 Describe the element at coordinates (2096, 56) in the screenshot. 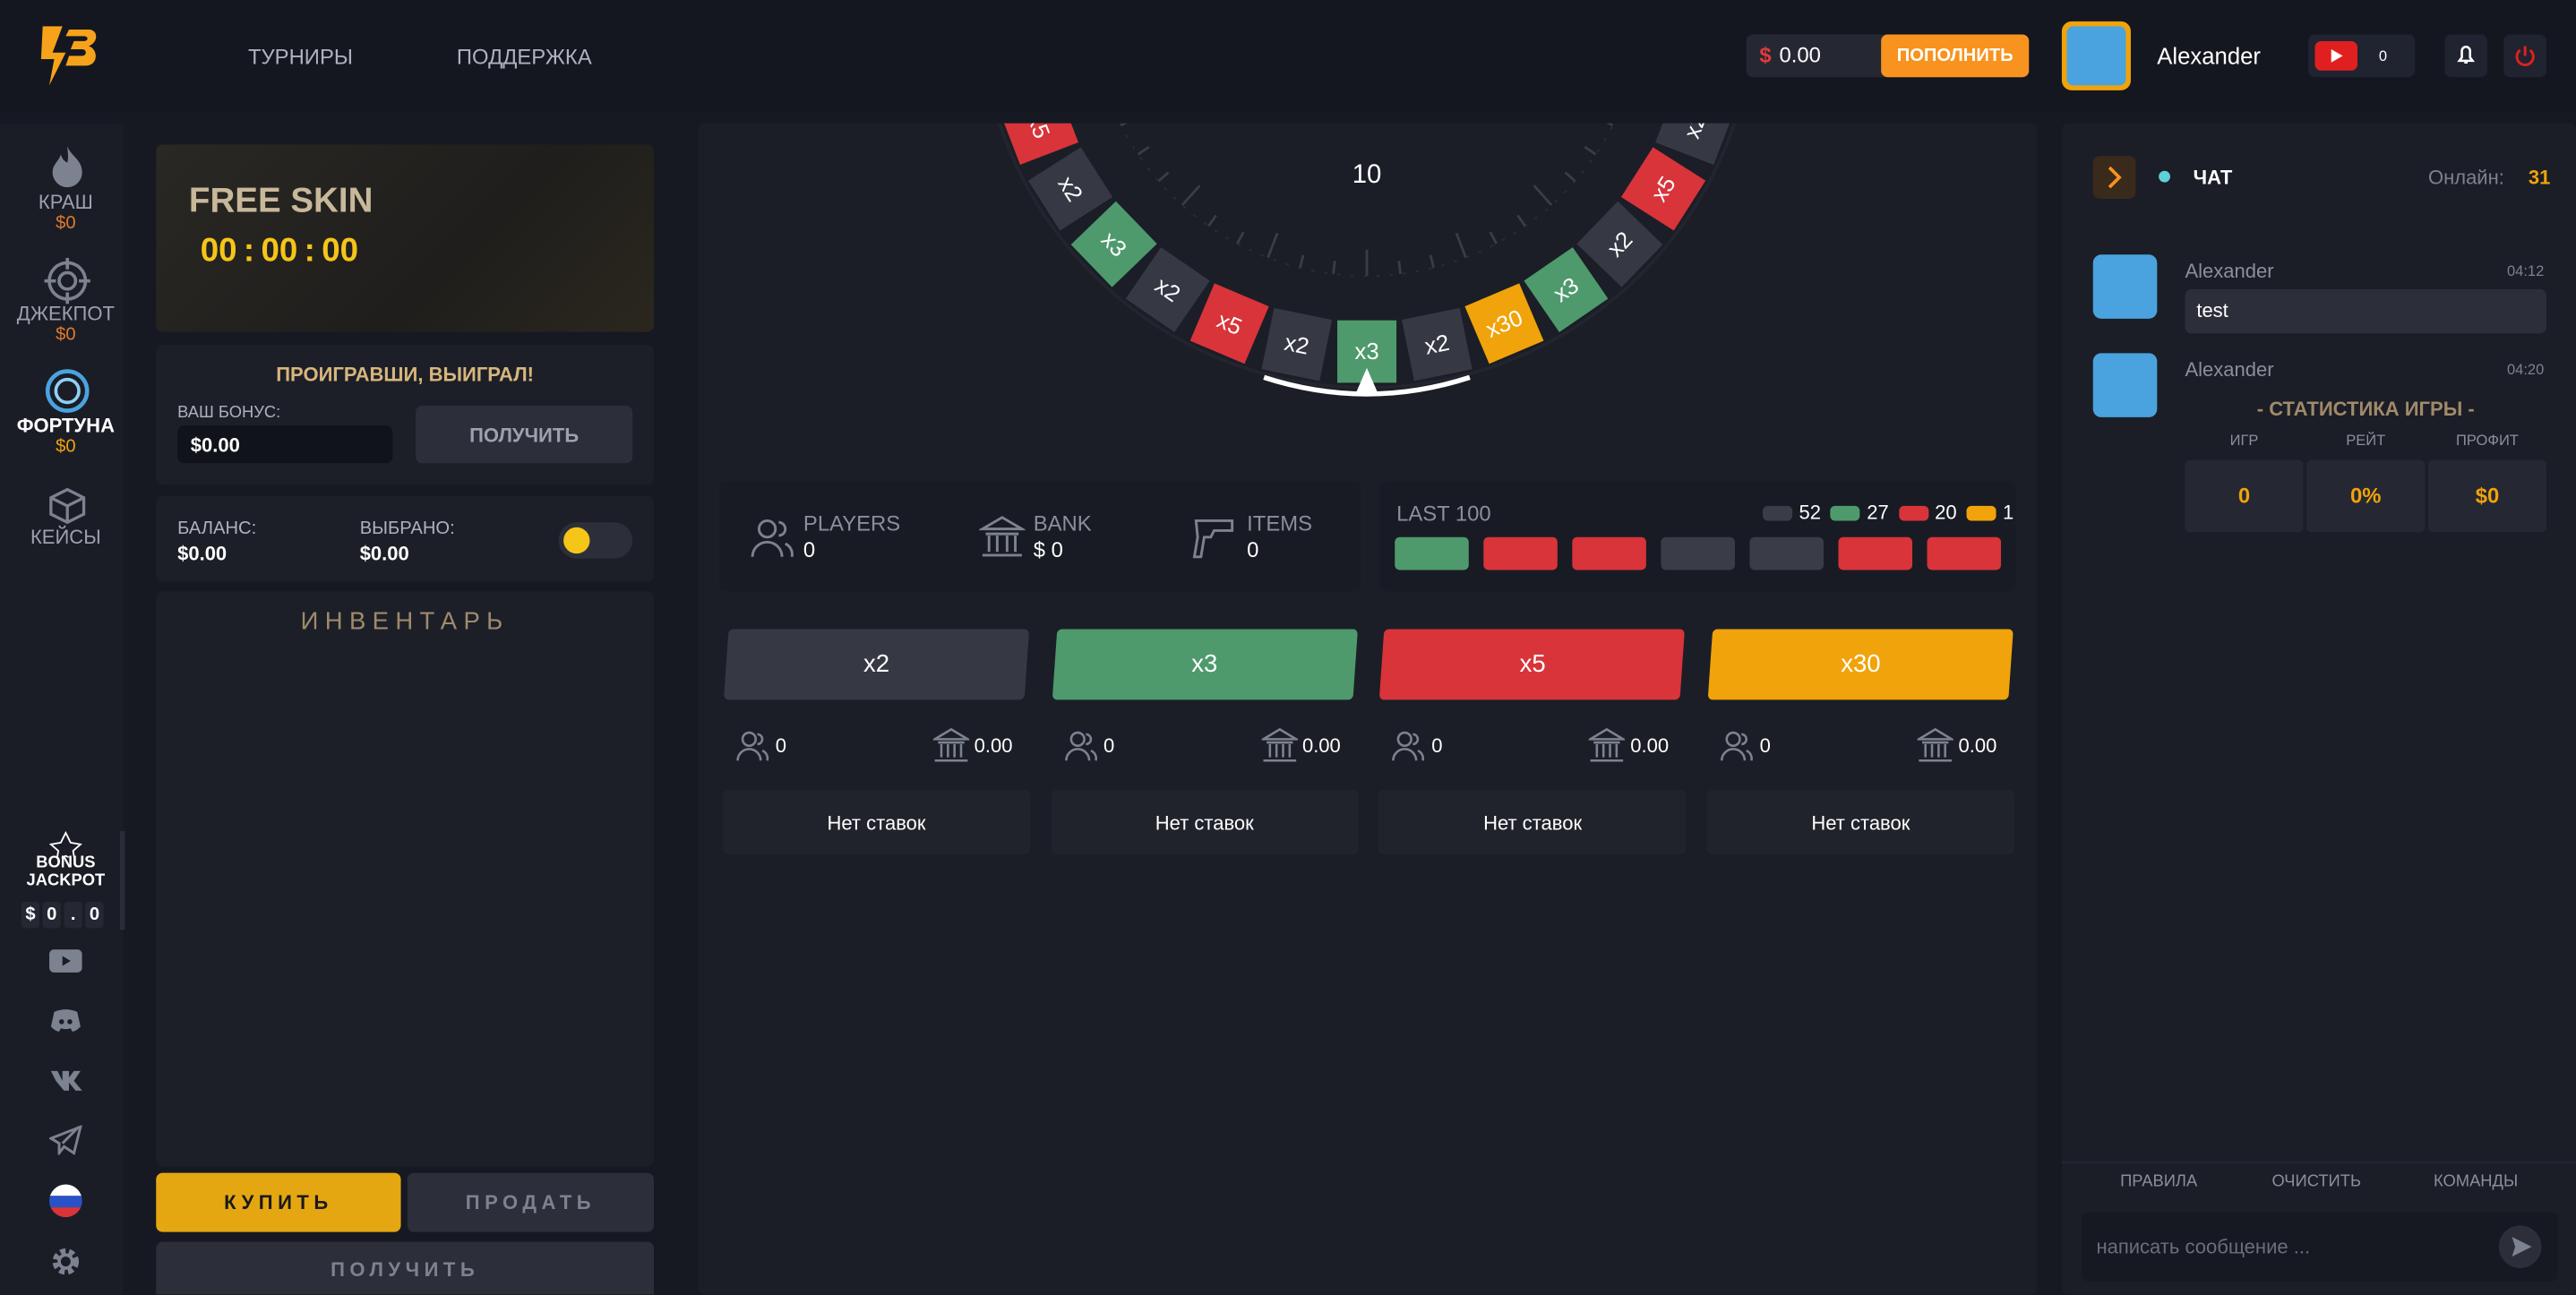

I see `avatar` at that location.